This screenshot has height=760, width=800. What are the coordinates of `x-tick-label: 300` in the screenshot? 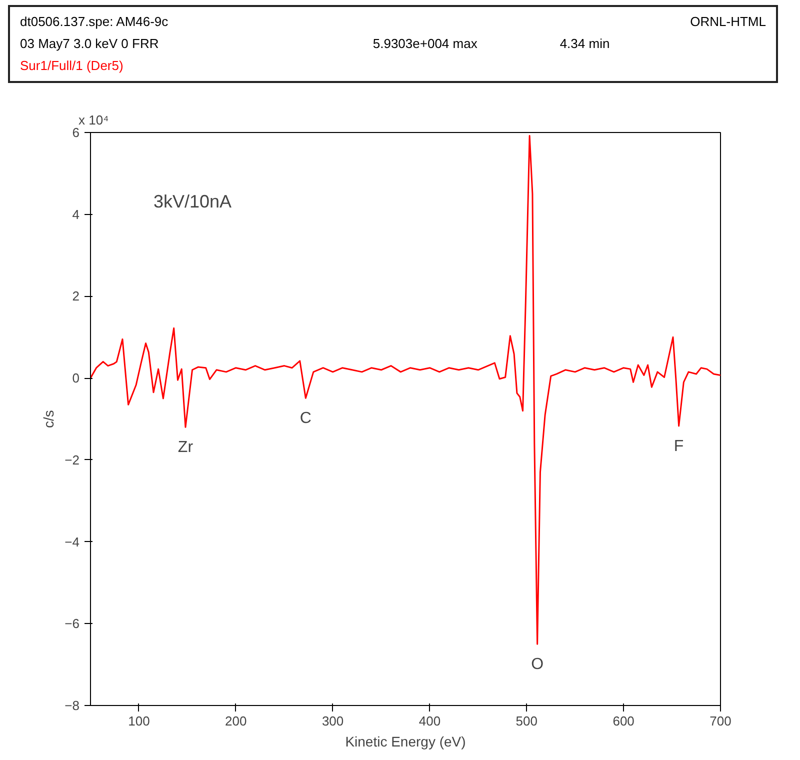 It's located at (333, 721).